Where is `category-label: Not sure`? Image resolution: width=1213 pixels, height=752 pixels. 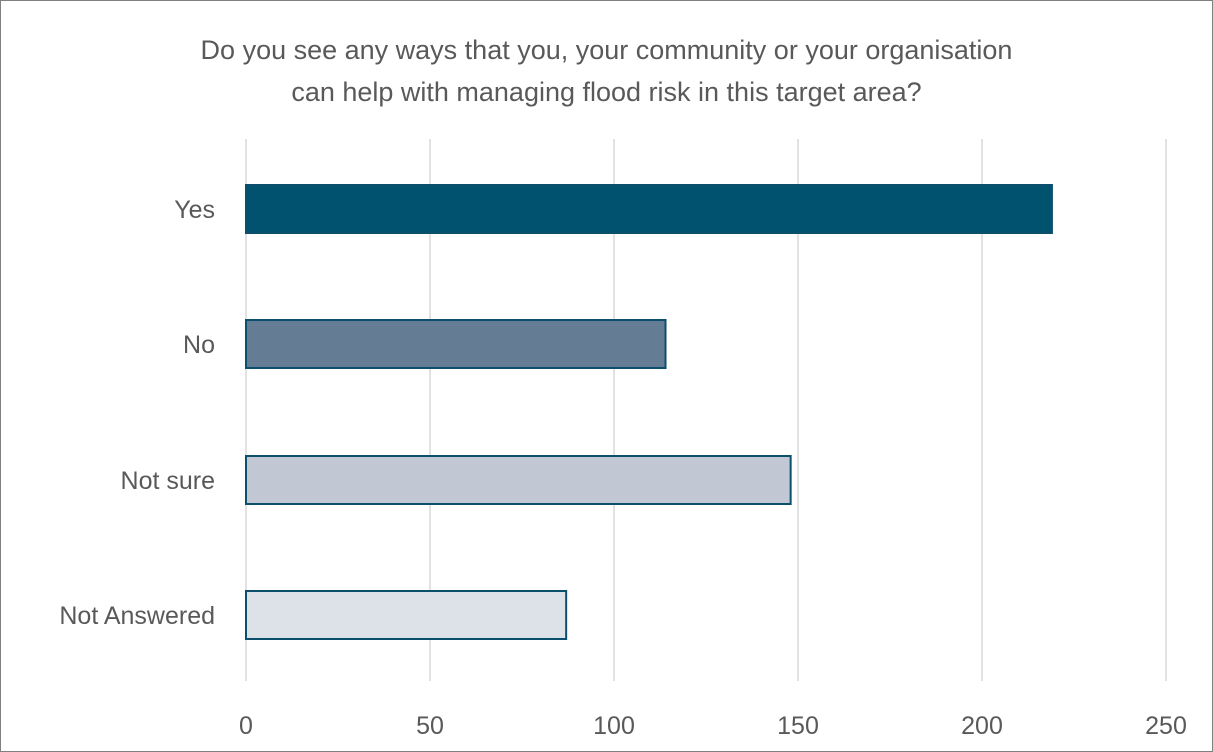 category-label: Not sure is located at coordinates (168, 481).